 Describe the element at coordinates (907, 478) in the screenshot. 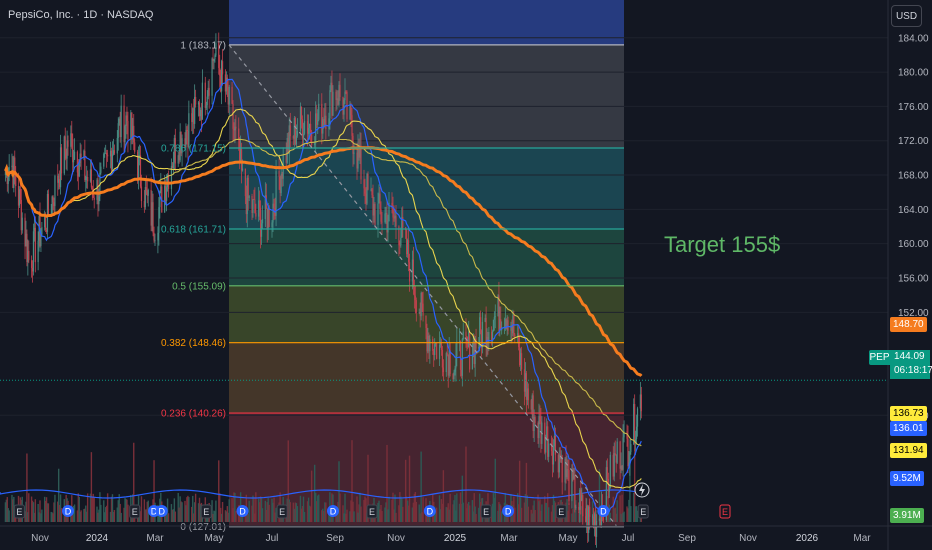

I see `volume-label: 9.52M` at that location.